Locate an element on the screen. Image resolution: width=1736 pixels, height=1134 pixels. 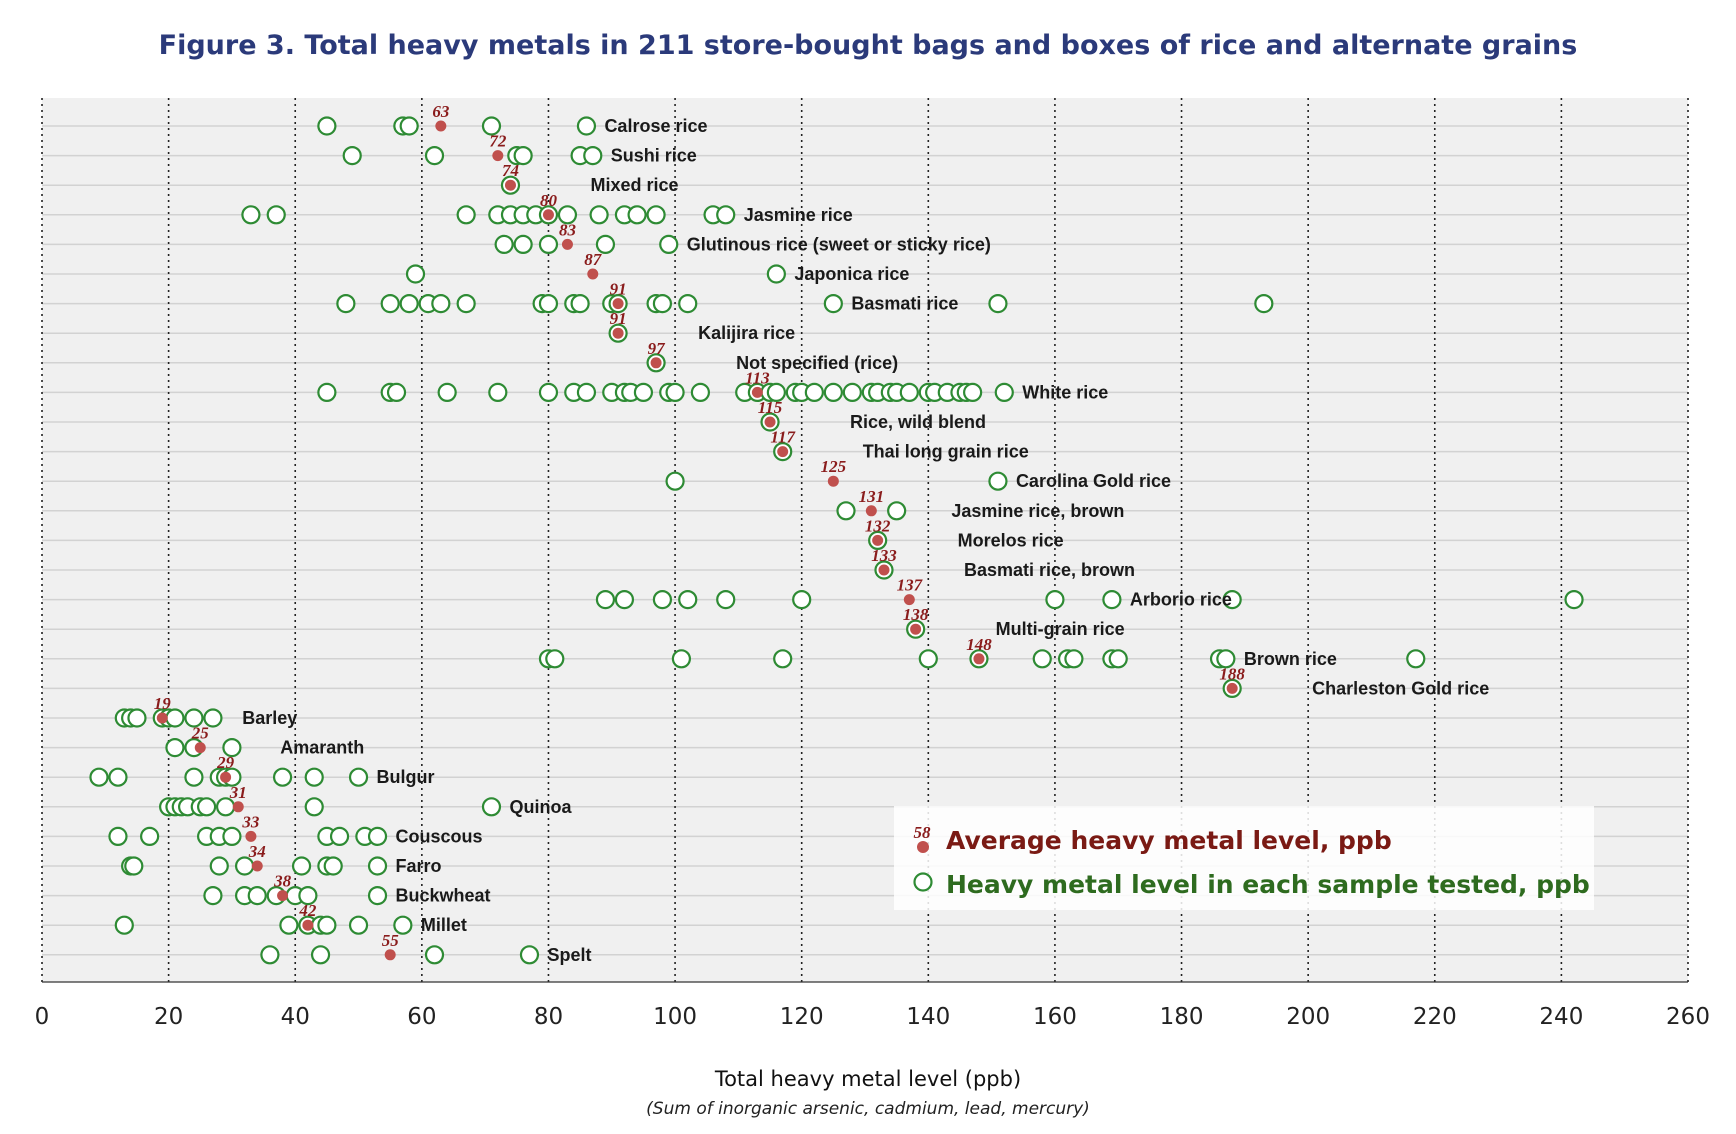
x-tick-label: 180 is located at coordinates (1182, 1017).